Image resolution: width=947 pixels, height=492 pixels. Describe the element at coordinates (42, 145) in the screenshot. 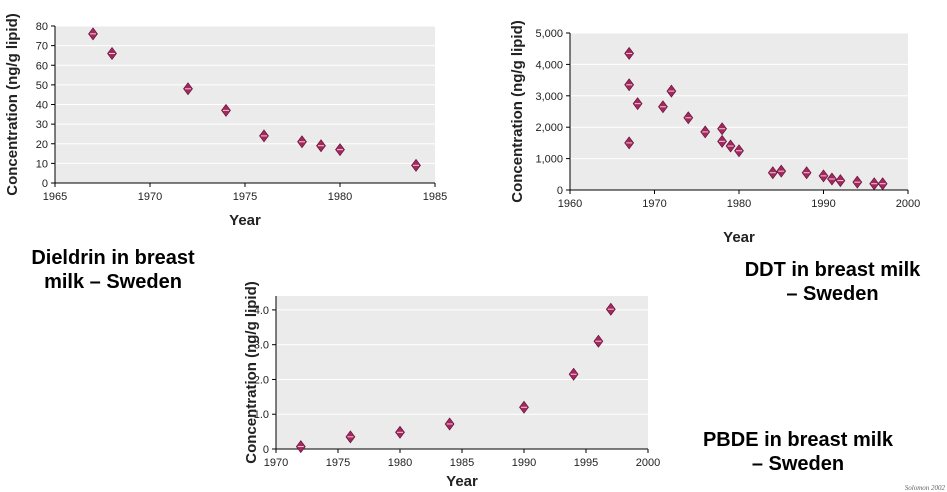

I see `dieldrin-y-tick-label: 20` at that location.